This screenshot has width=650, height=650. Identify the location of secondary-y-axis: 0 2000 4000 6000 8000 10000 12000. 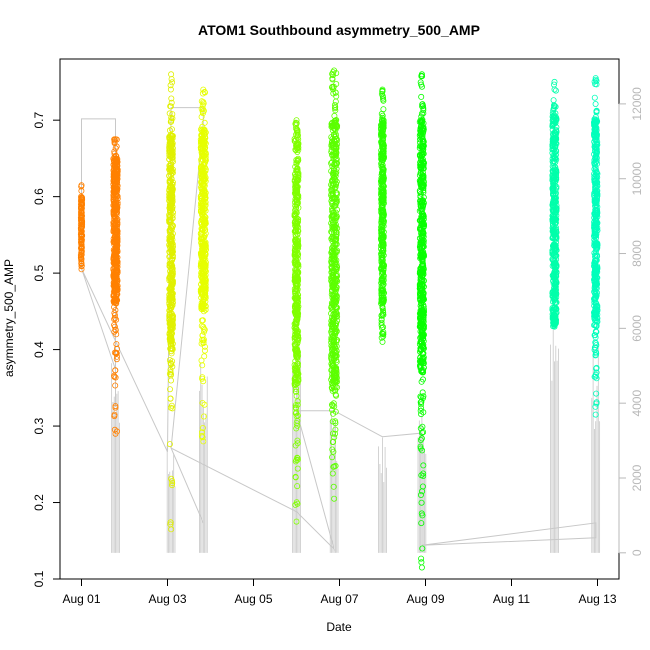
(631, 321).